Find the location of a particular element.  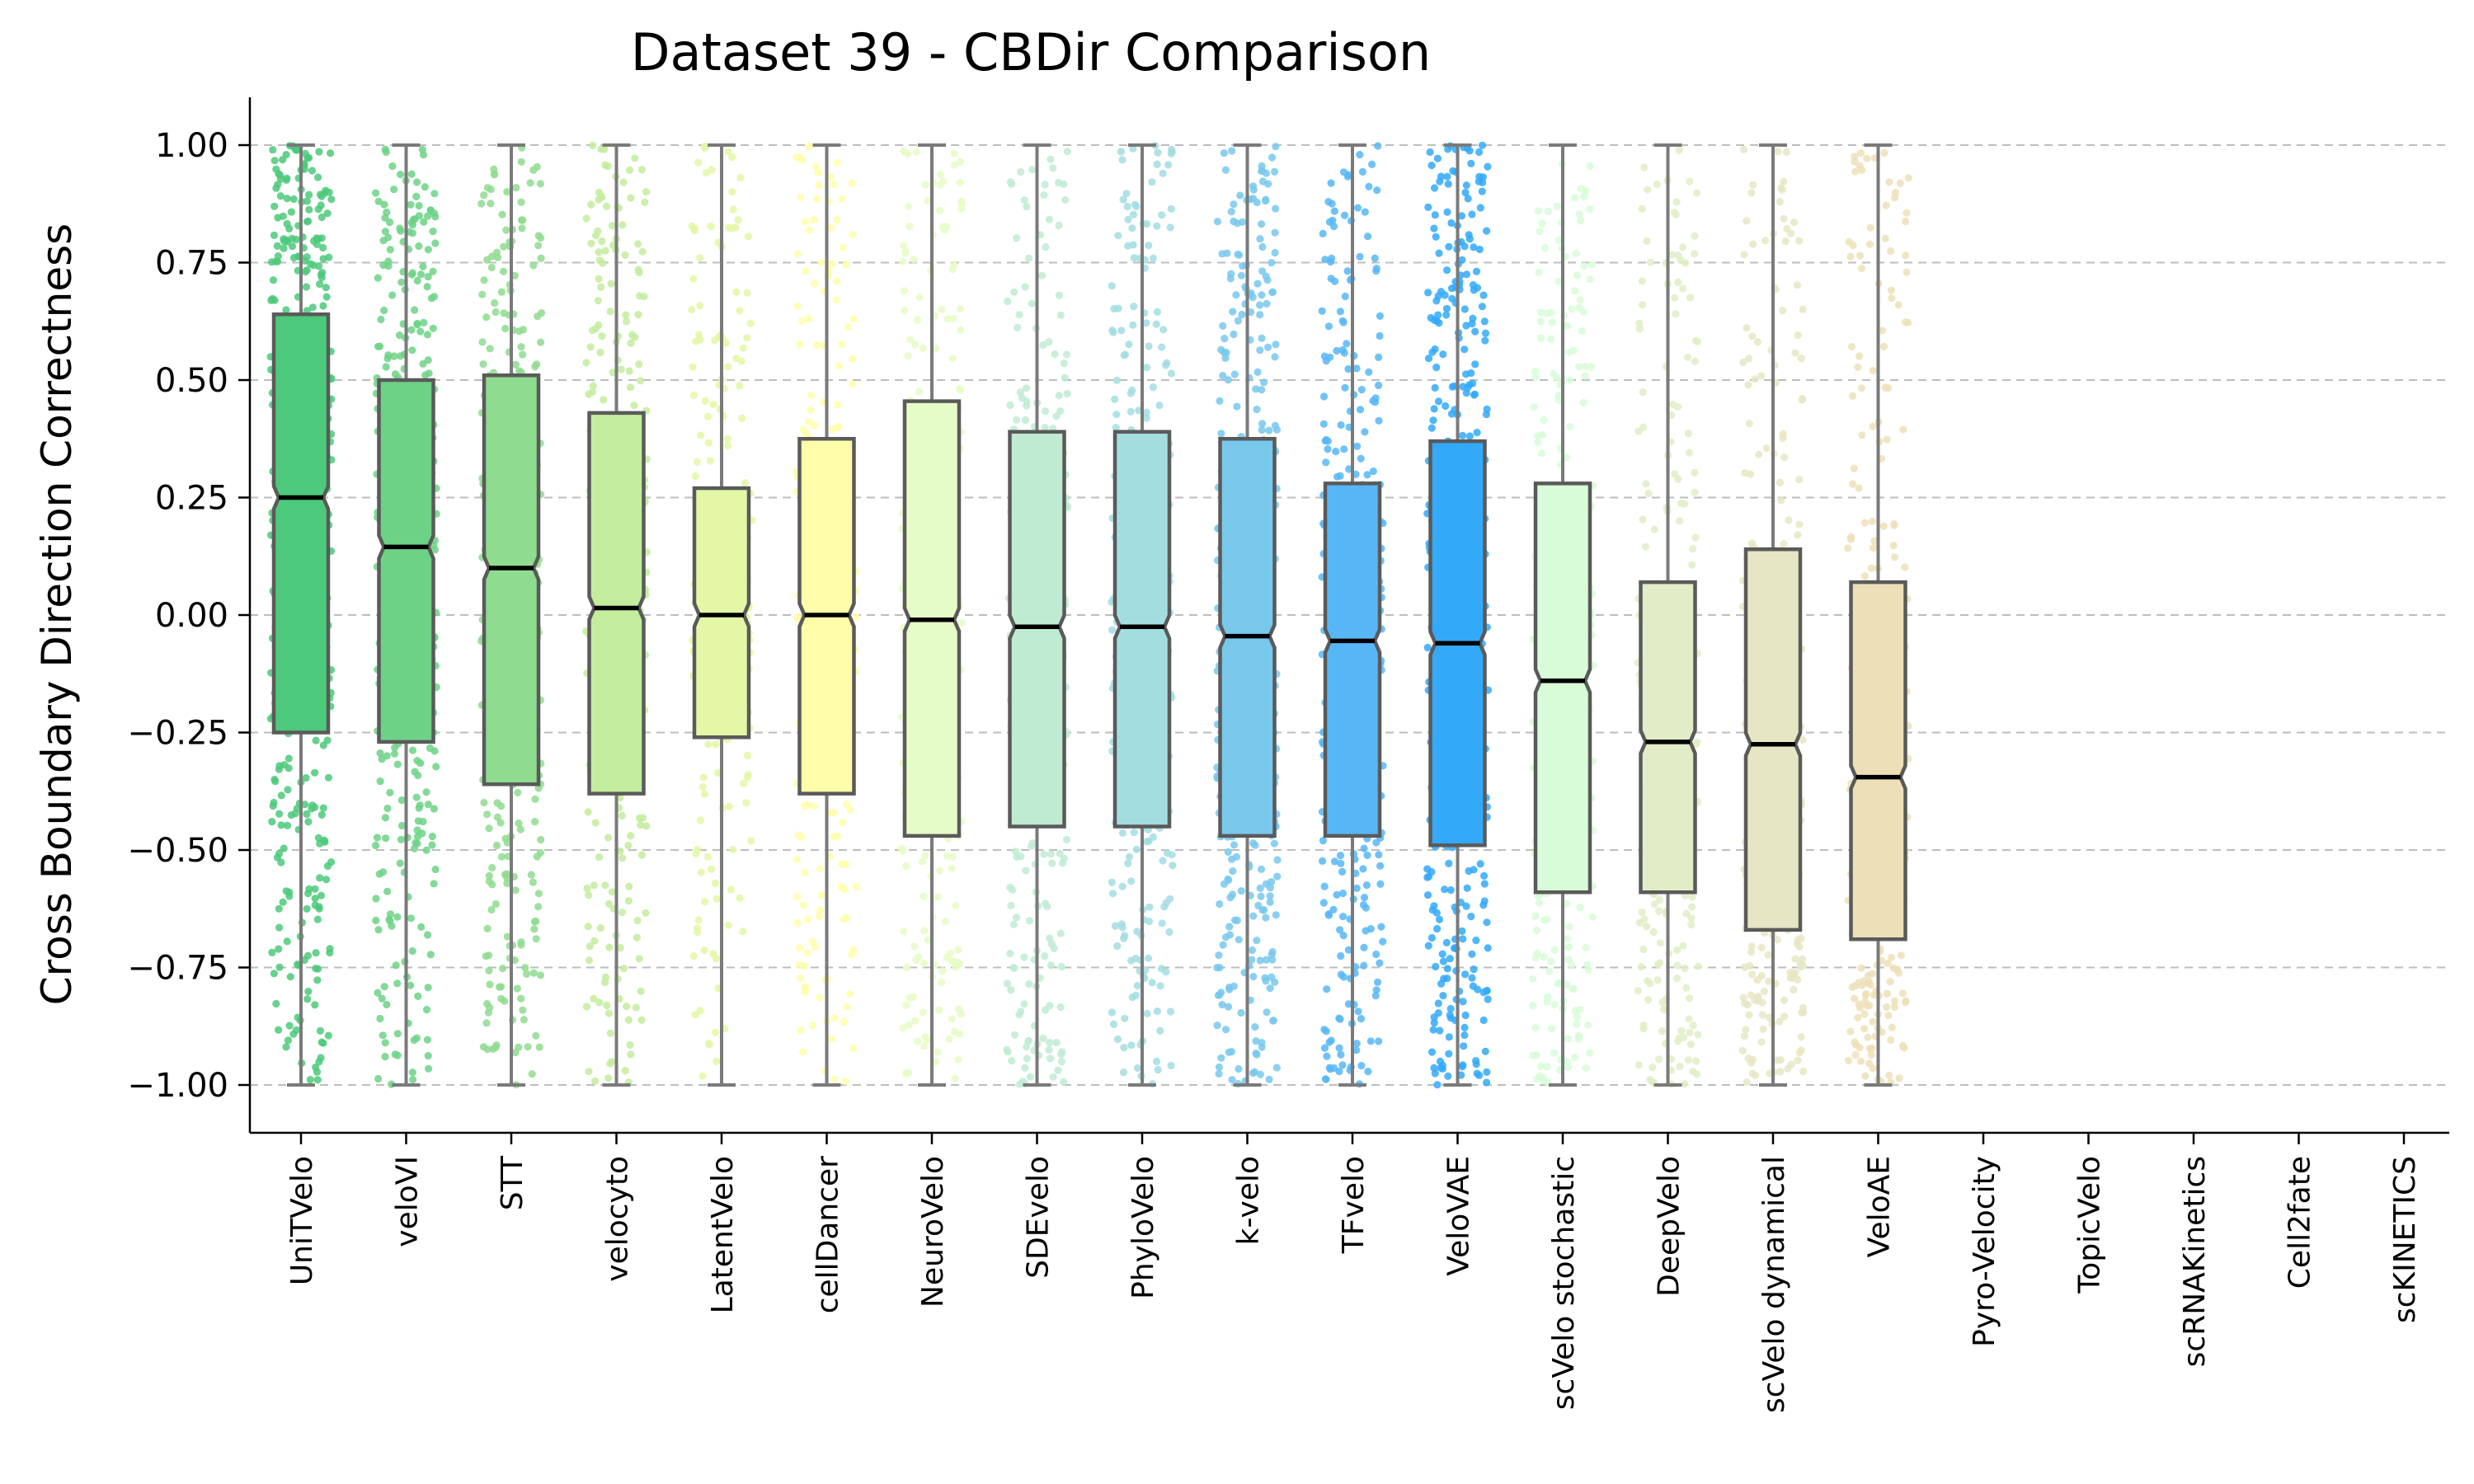

y-axis-label: Cross Boundary Direction Correctness is located at coordinates (57, 614).